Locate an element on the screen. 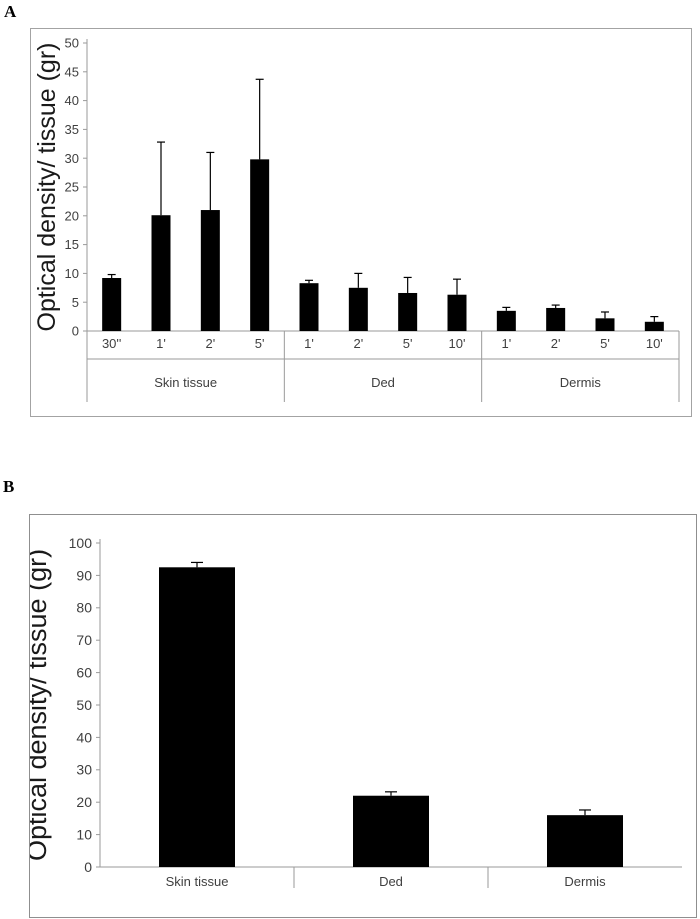 Image resolution: width=700 pixels, height=919 pixels. y-tick-label: 60 is located at coordinates (84, 673).